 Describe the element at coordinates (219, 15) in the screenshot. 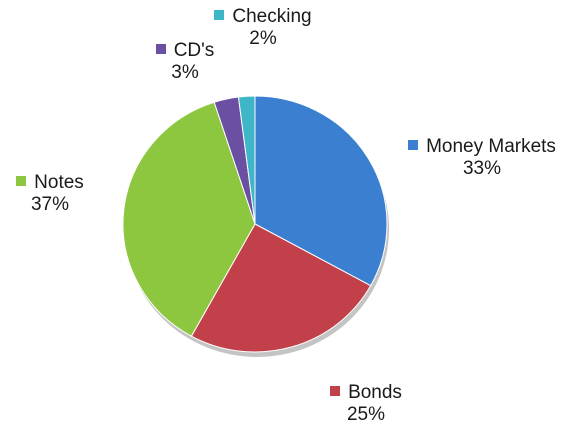

I see `checking-swatch` at that location.